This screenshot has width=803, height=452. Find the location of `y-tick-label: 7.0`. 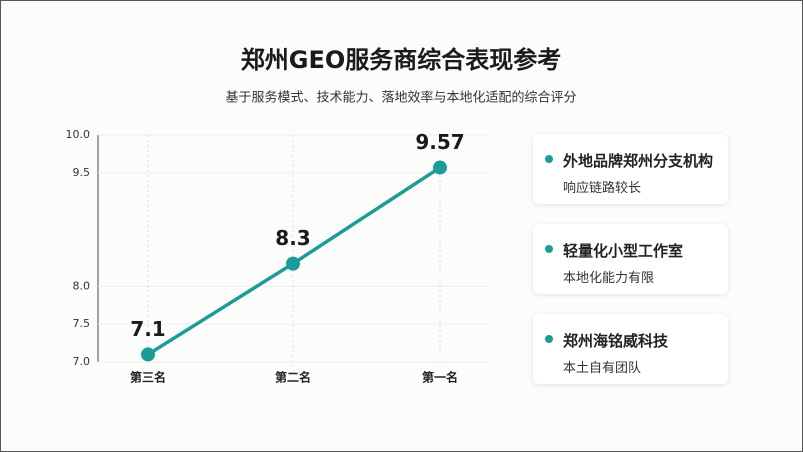

y-tick-label: 7.0 is located at coordinates (82, 361).